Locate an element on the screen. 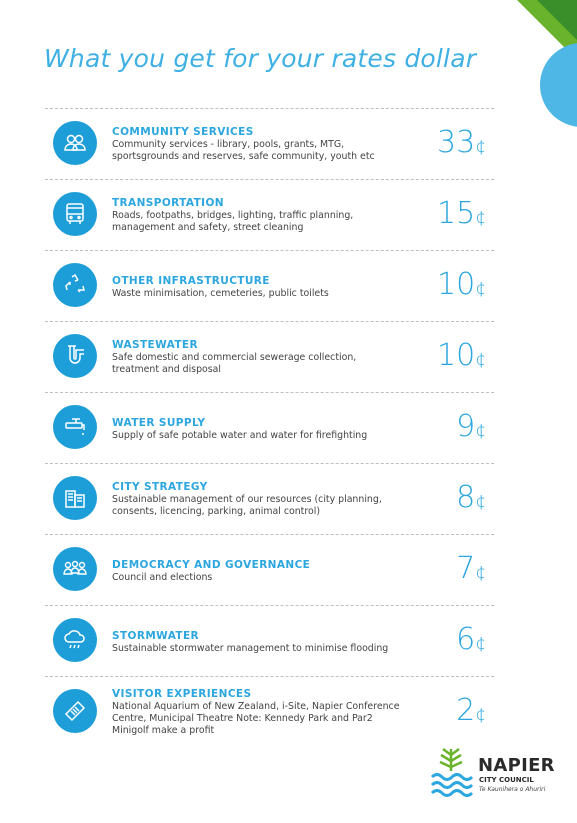  community-icon is located at coordinates (75, 143).